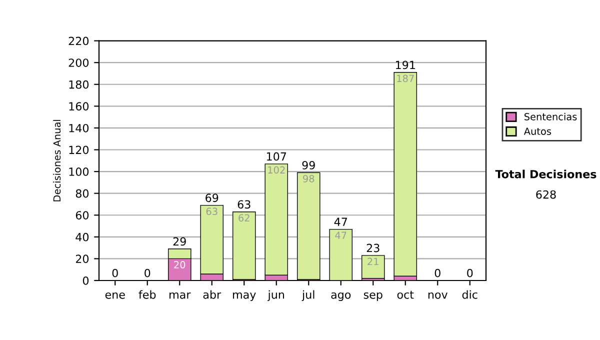  I want to click on x-tick-label: abr, so click(212, 294).